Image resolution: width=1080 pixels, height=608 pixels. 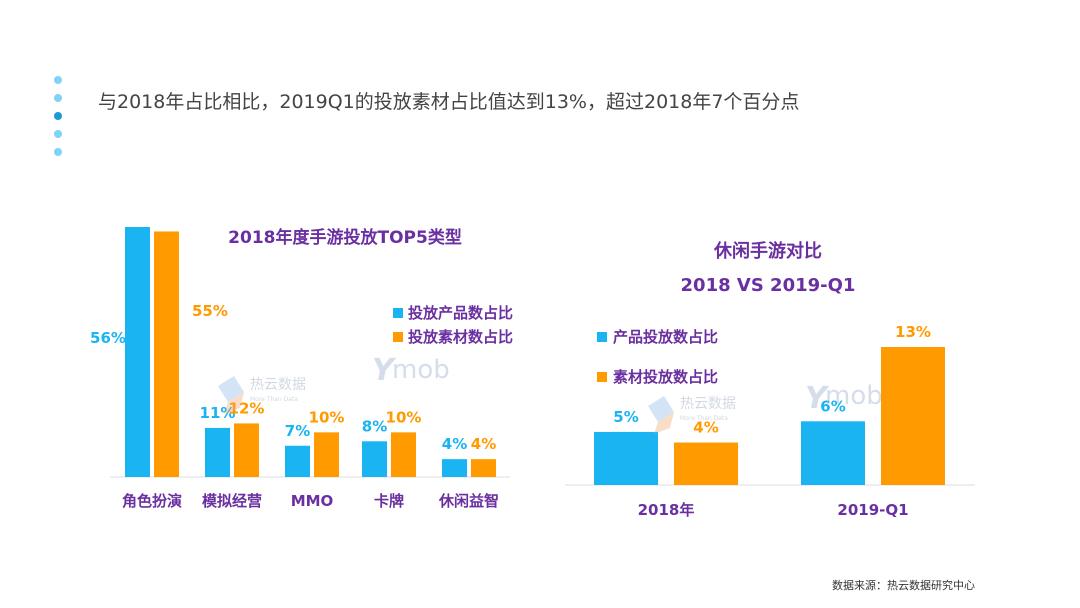 I want to click on chart1-legend: 投放产品数占比 投放素材数占比, so click(x=453, y=325).